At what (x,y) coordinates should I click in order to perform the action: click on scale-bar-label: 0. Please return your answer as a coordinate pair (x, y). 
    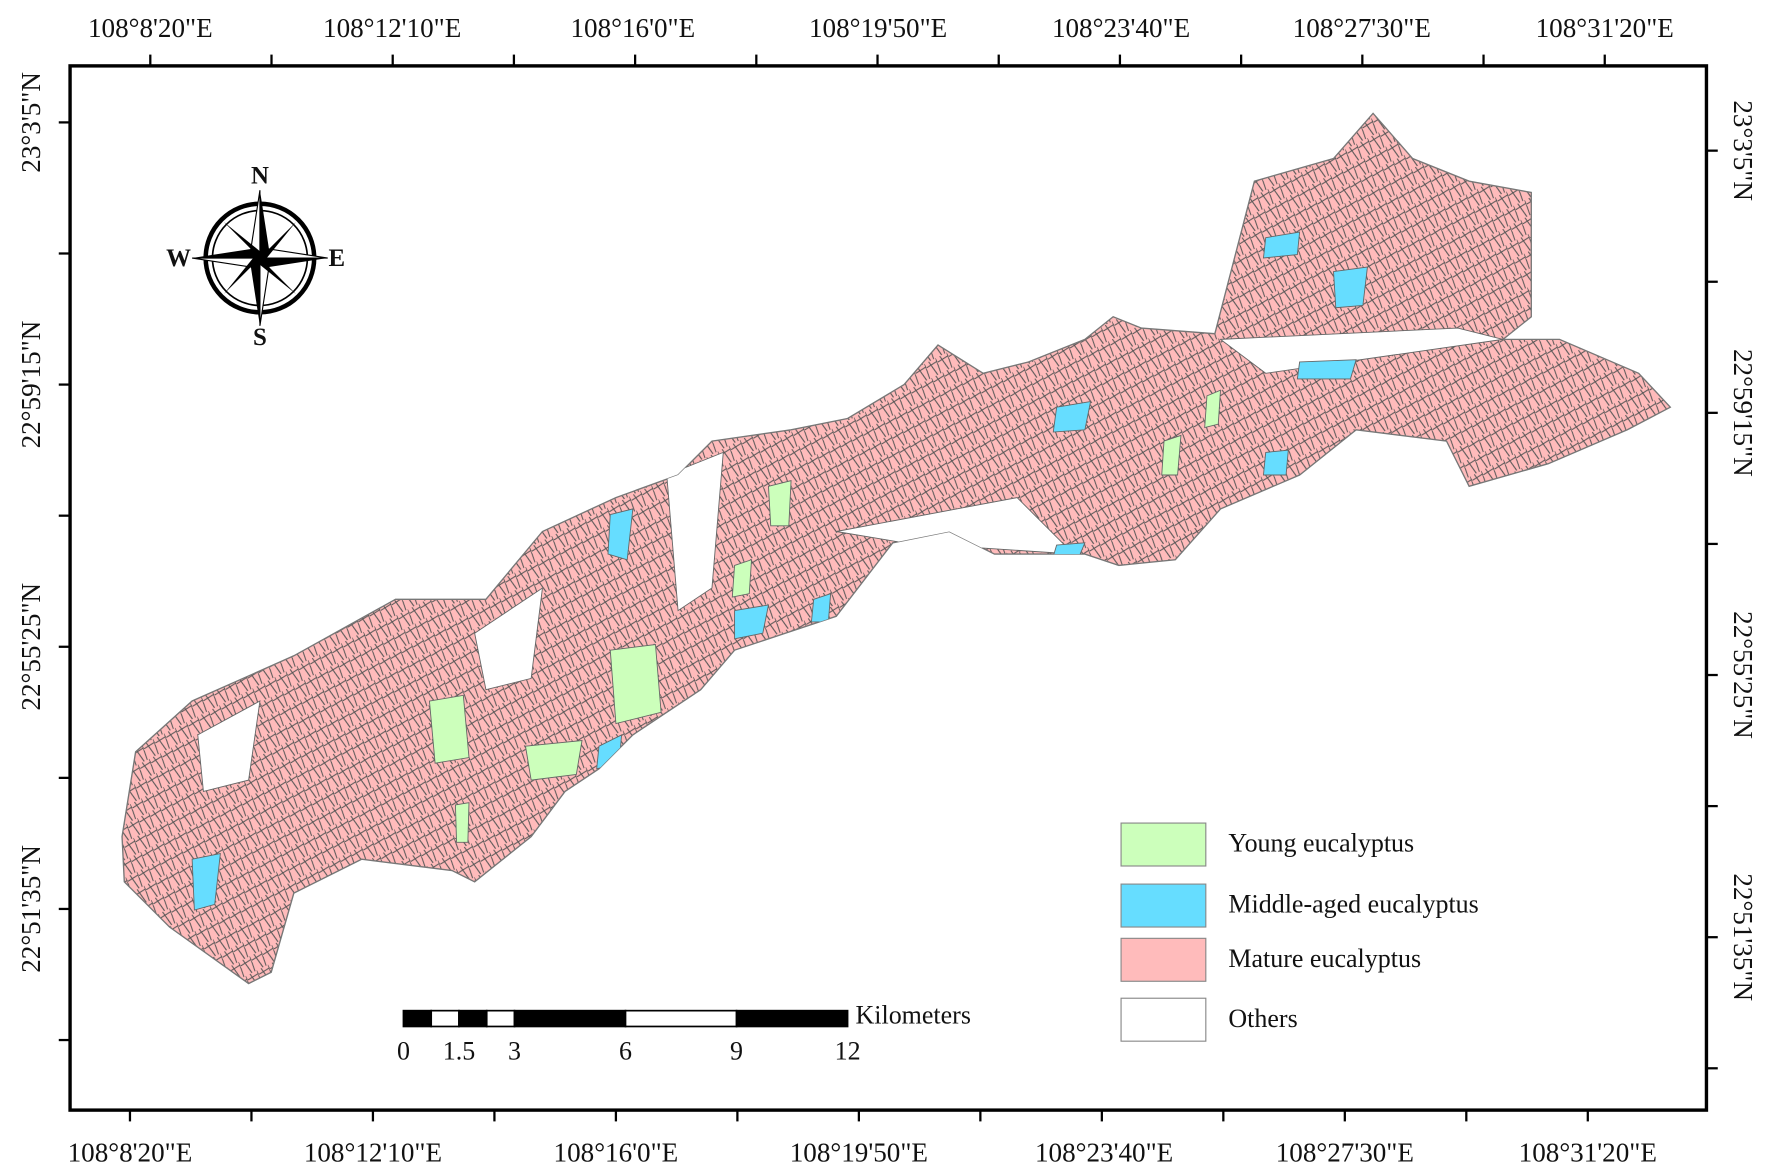
    Looking at the image, I should click on (403, 1051).